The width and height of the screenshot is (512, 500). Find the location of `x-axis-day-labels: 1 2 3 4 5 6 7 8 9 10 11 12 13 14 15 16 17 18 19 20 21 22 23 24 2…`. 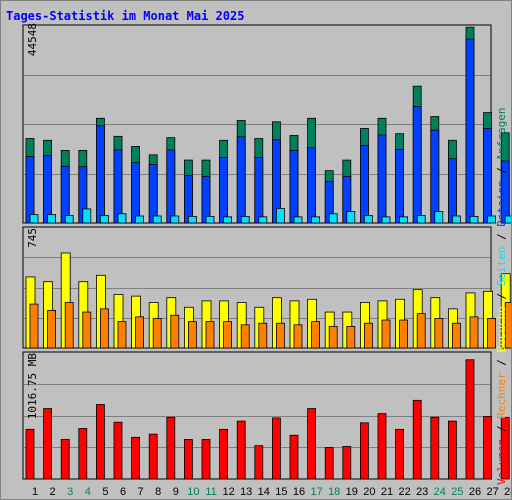

x-axis-day-labels: 1 2 3 4 5 6 7 8 9 10 11 12 13 14 15 16 17 18 19 20 21 22 23 24 2… is located at coordinates (271, 492).